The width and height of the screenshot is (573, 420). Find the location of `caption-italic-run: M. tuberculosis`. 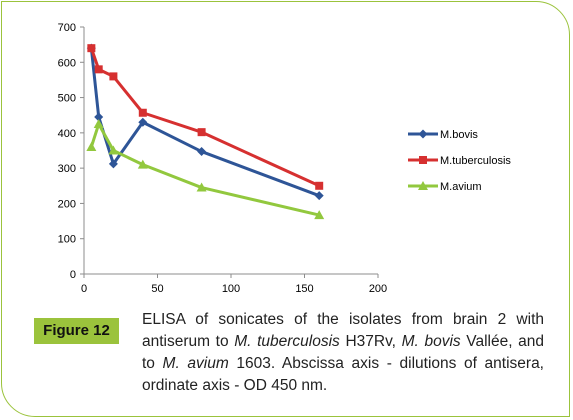

caption-italic-run: M. tuberculosis is located at coordinates (287, 341).